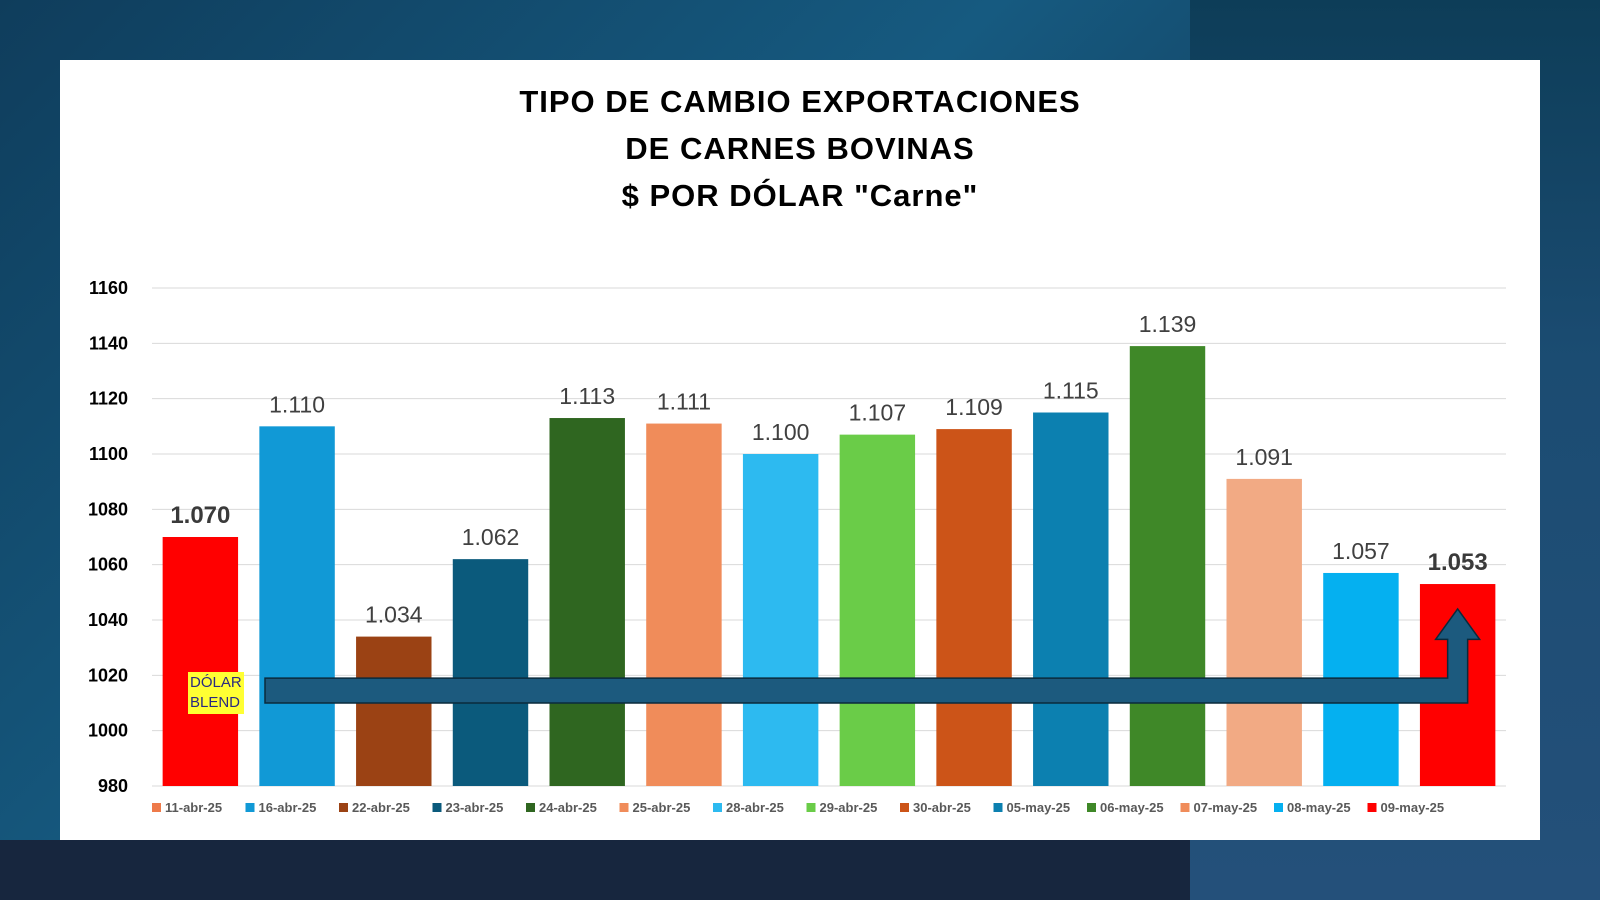 This screenshot has width=1600, height=900. I want to click on y-tick-label: 1040, so click(108, 620).